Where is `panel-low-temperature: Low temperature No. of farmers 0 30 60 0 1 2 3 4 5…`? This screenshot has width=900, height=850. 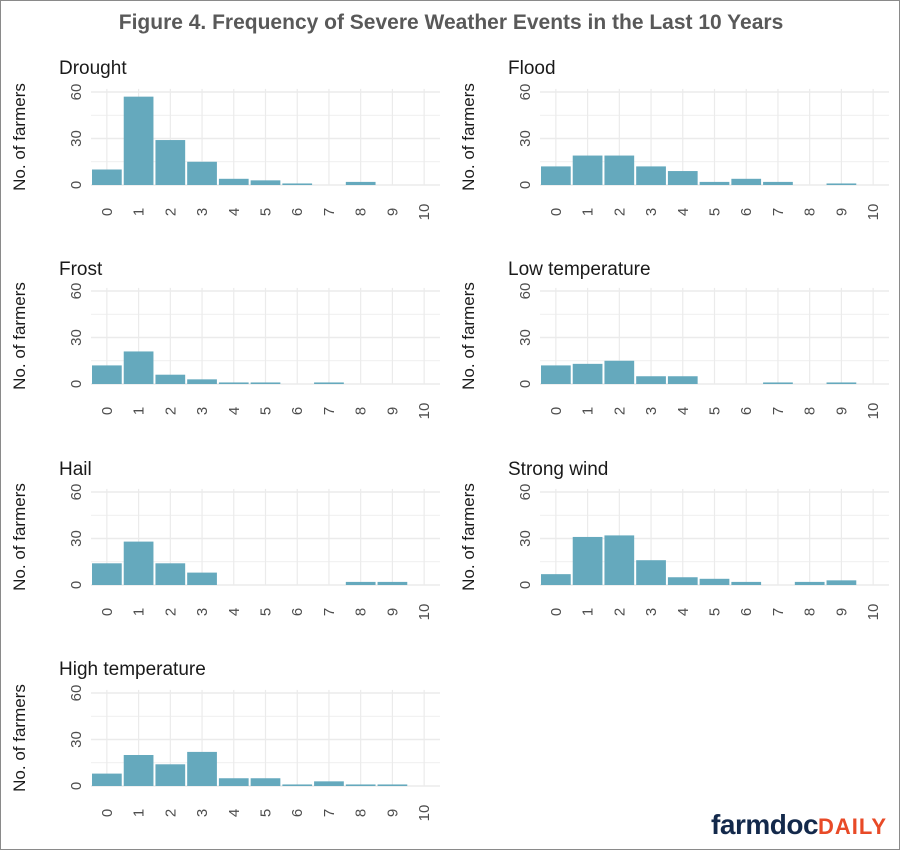
panel-low-temperature: Low temperature No. of farmers 0 30 60 0 1 2 3 4 5… is located at coordinates (674, 339).